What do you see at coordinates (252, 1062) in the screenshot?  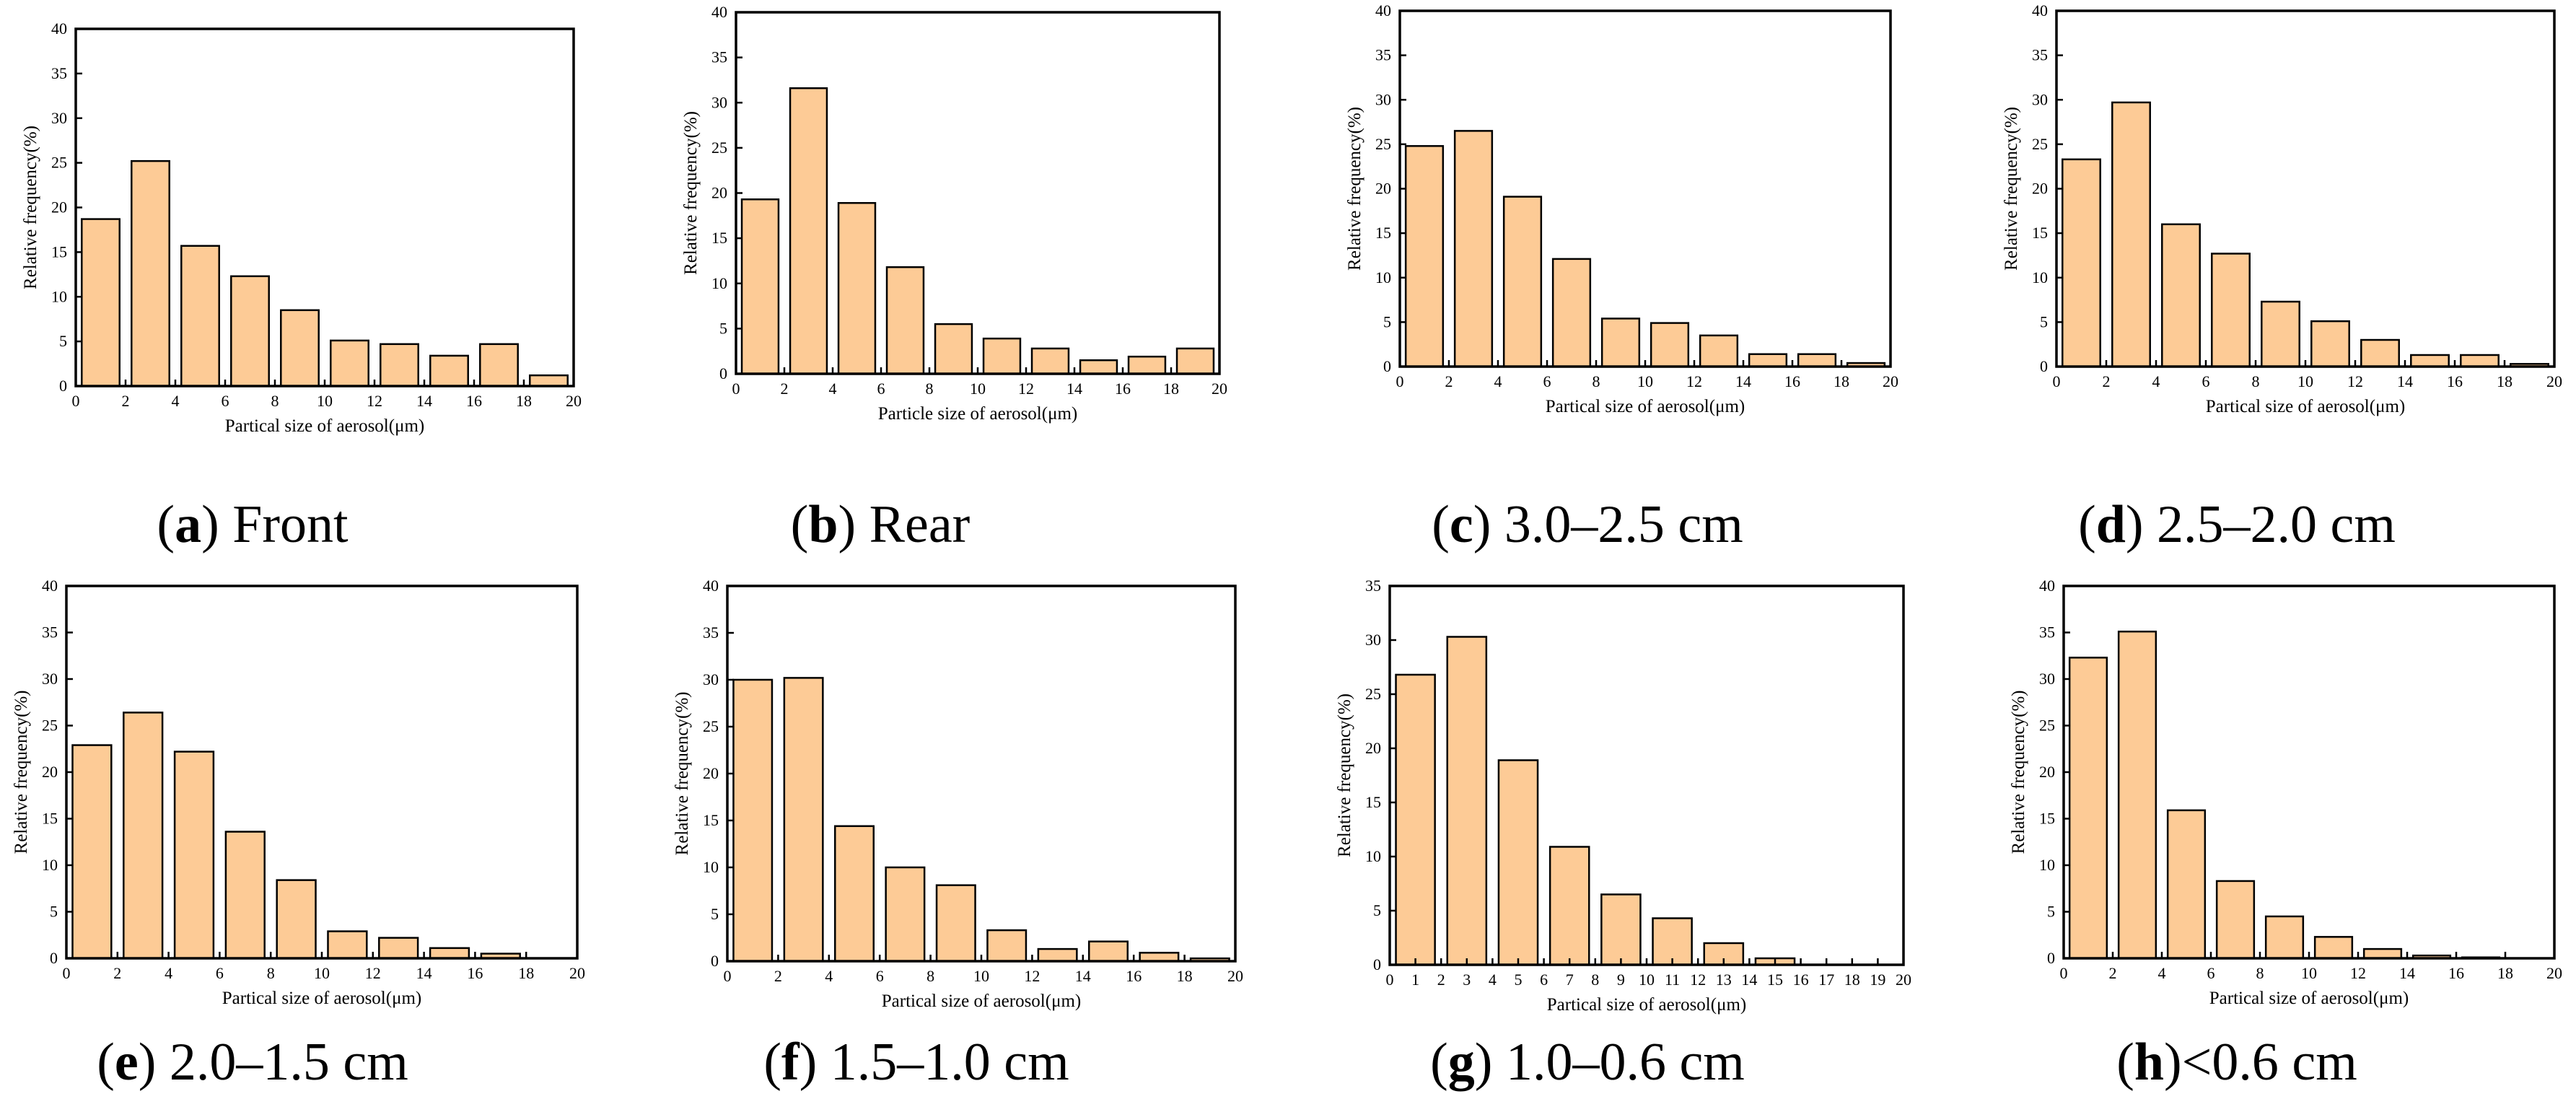 I see `caption-e: (e) 2.0–1.5 cm` at bounding box center [252, 1062].